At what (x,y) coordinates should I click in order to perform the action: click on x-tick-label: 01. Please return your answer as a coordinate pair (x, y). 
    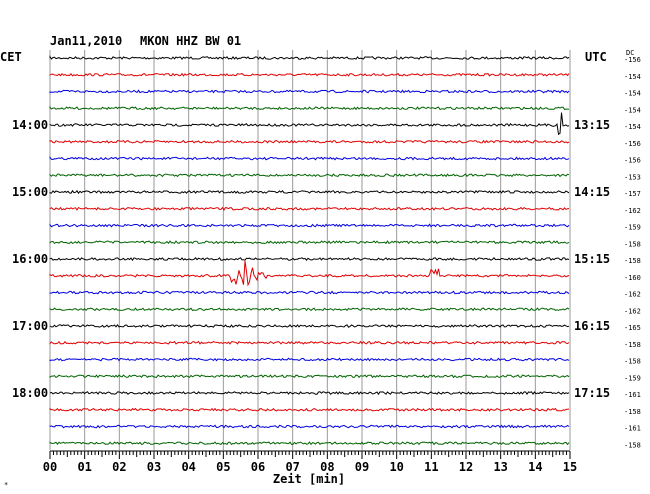
    Looking at the image, I should click on (84, 467).